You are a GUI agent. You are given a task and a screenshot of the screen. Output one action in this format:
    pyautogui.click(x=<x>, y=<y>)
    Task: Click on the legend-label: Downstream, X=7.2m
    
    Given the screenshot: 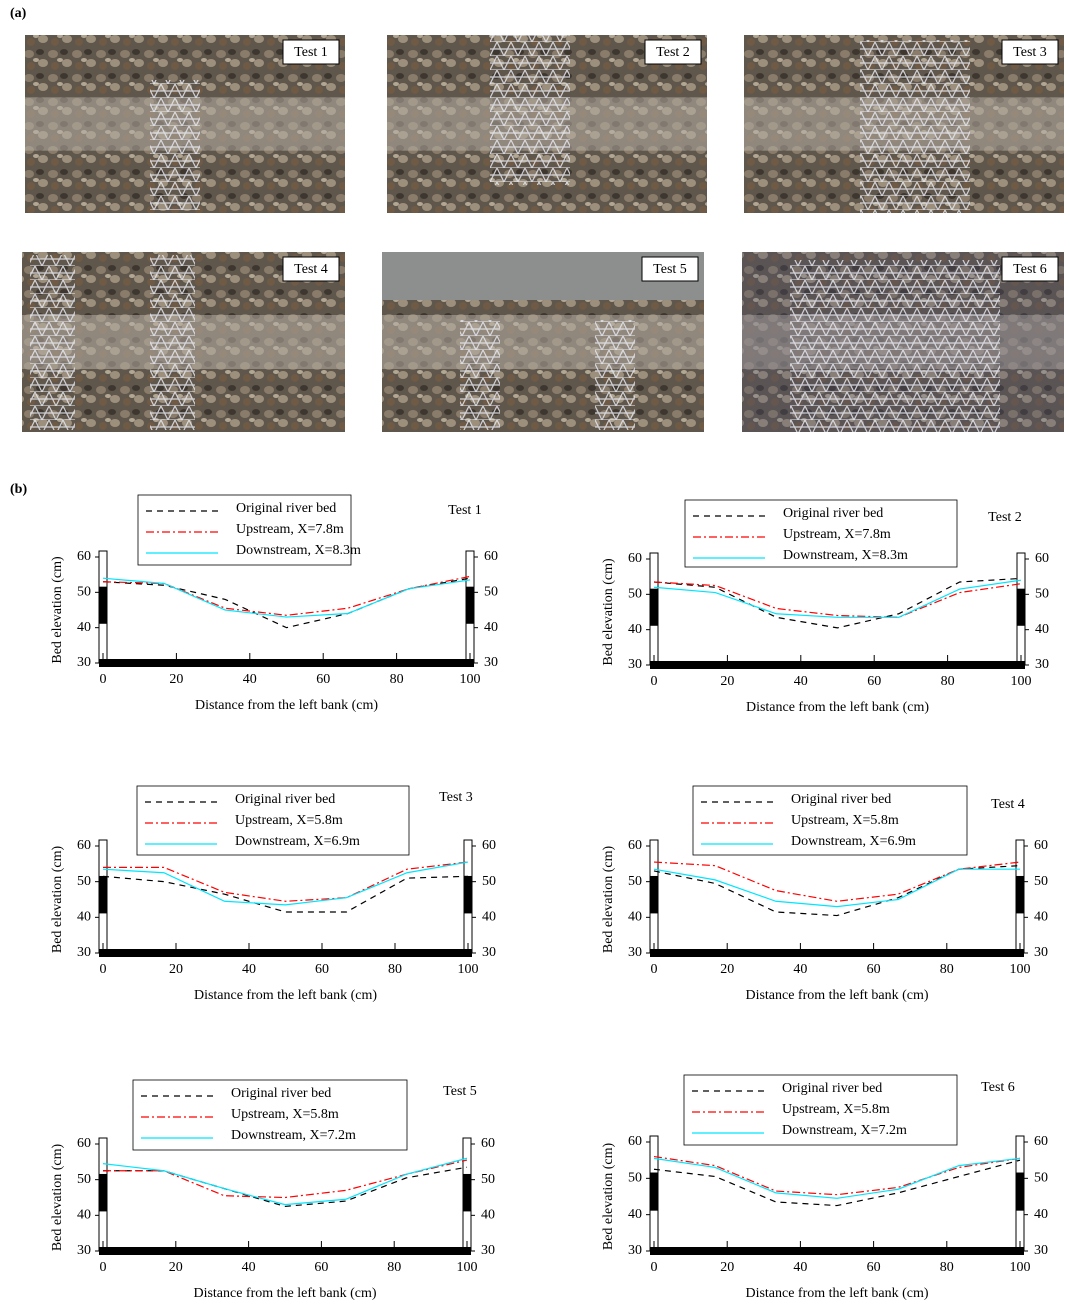 What is the action you would take?
    pyautogui.click(x=293, y=1135)
    